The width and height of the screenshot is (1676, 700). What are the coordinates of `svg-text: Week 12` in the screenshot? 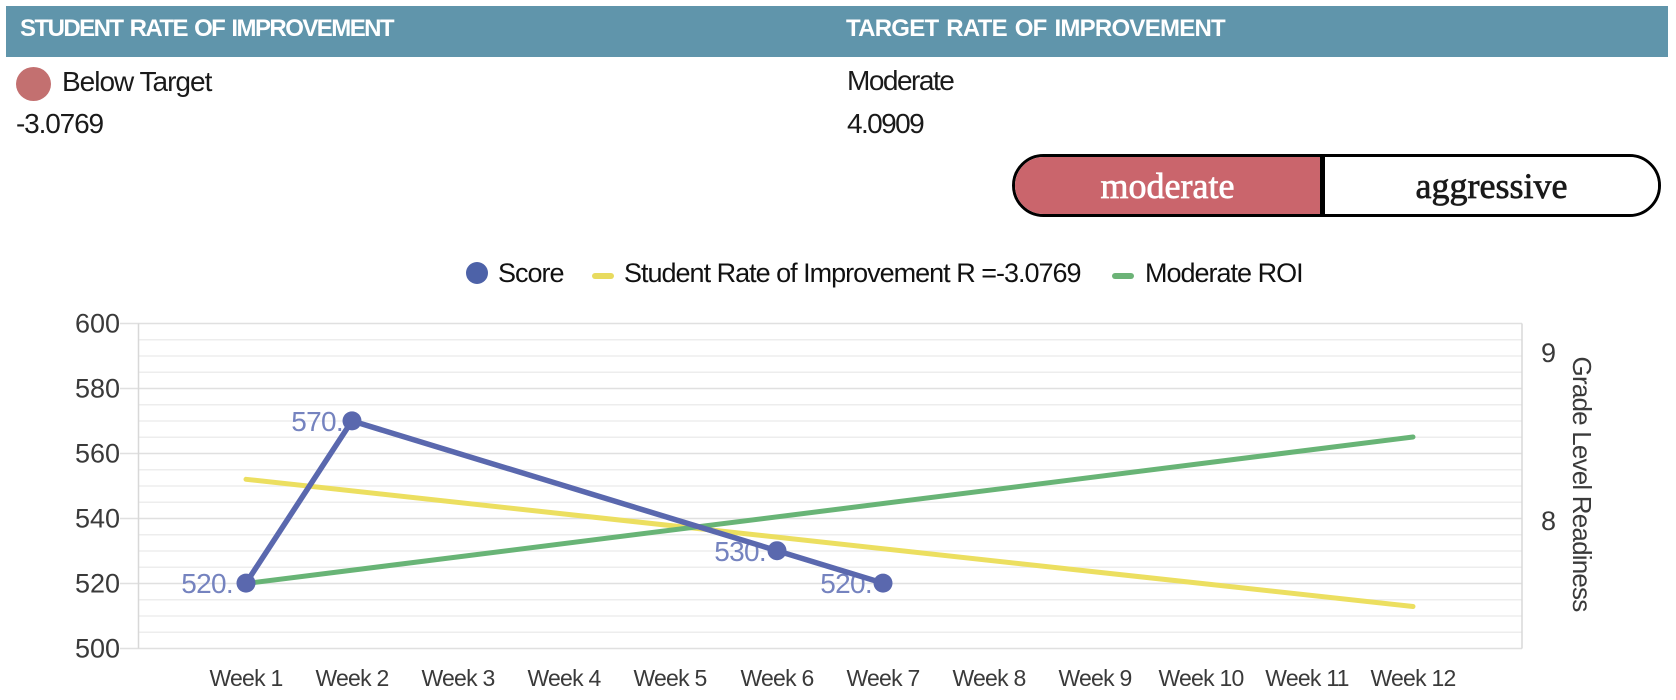 It's located at (1412, 678).